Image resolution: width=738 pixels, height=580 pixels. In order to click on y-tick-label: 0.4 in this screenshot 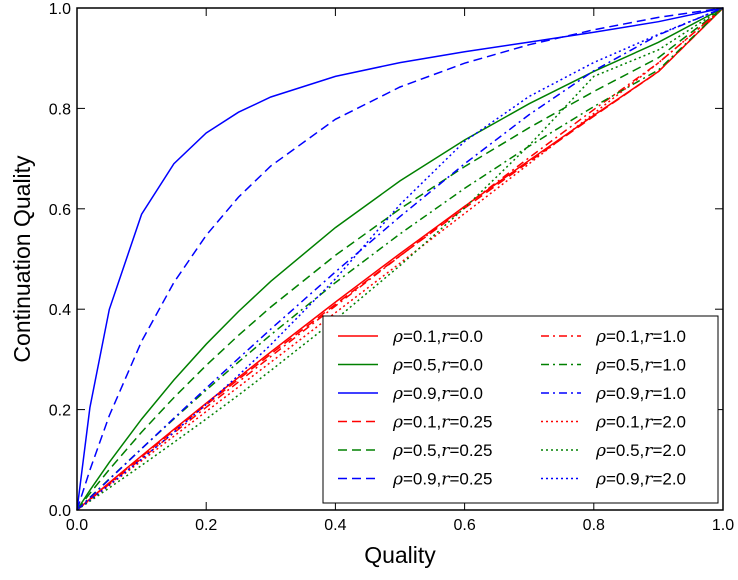, I will do `click(60, 310)`.